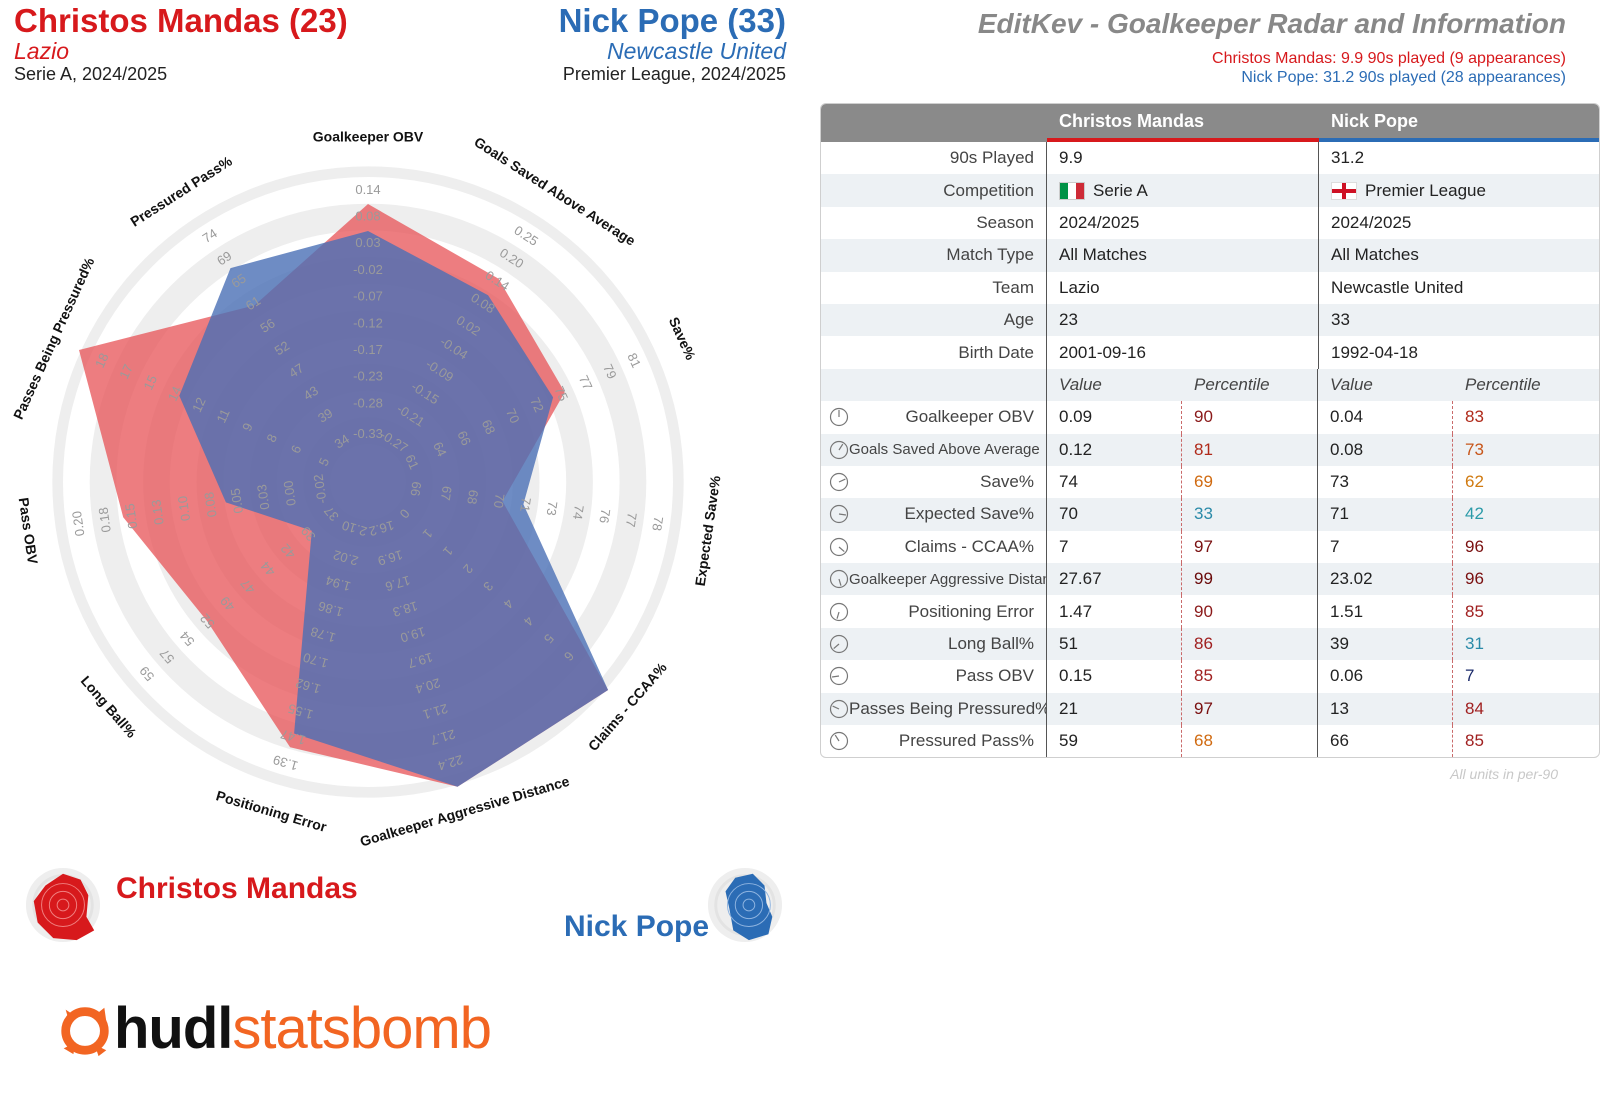 The width and height of the screenshot is (1600, 1119). Describe the element at coordinates (443, 737) in the screenshot. I see `axis-tick-label: 21.7` at that location.